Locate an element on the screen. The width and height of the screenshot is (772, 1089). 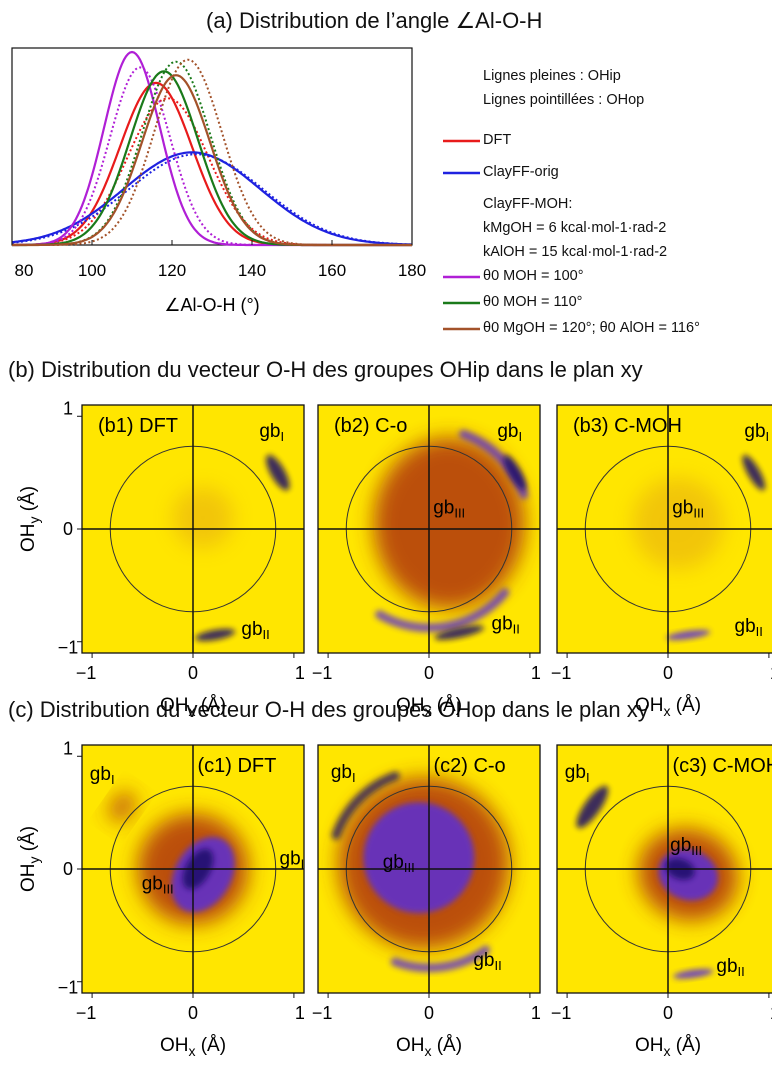
legend-solid: Lignes pleines : OHip is located at coordinates (552, 76).